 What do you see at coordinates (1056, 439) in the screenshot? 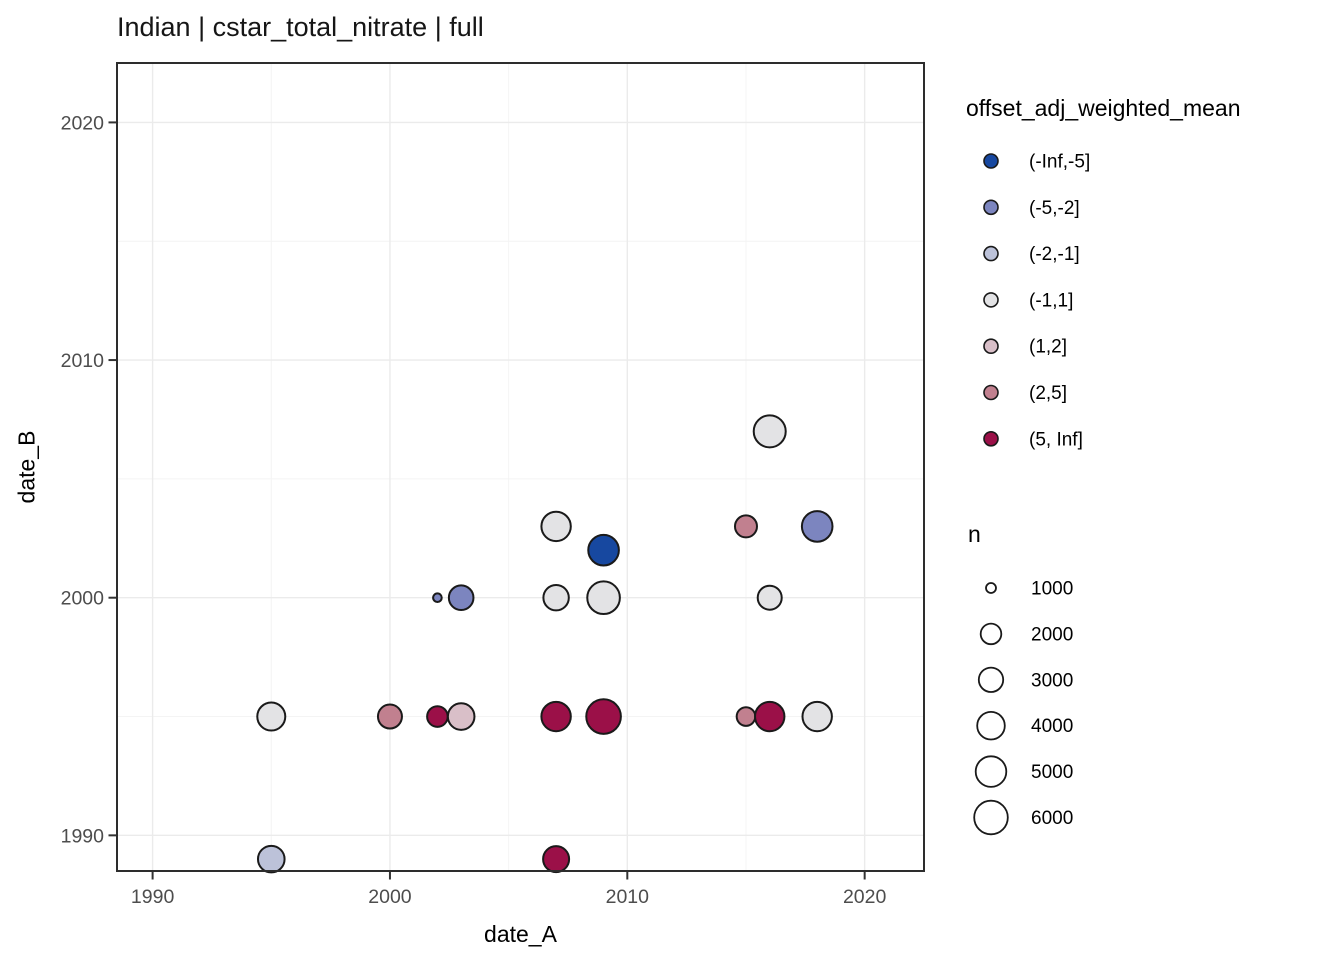
I see `color-legend-label: (5, Inf]` at bounding box center [1056, 439].